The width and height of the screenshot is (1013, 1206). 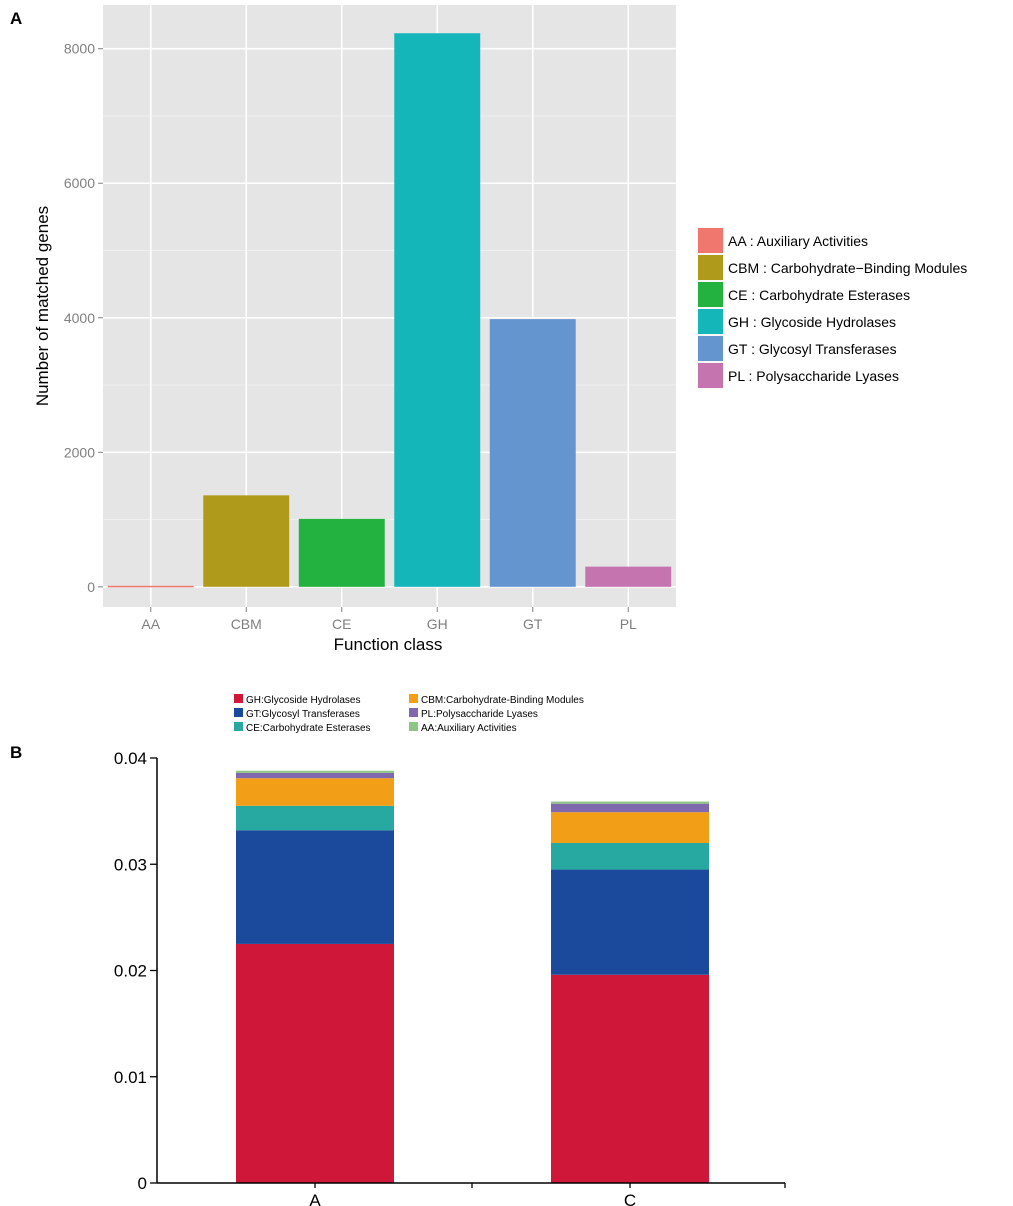 What do you see at coordinates (150, 624) in the screenshot?
I see `x-tick-label-aa: AA` at bounding box center [150, 624].